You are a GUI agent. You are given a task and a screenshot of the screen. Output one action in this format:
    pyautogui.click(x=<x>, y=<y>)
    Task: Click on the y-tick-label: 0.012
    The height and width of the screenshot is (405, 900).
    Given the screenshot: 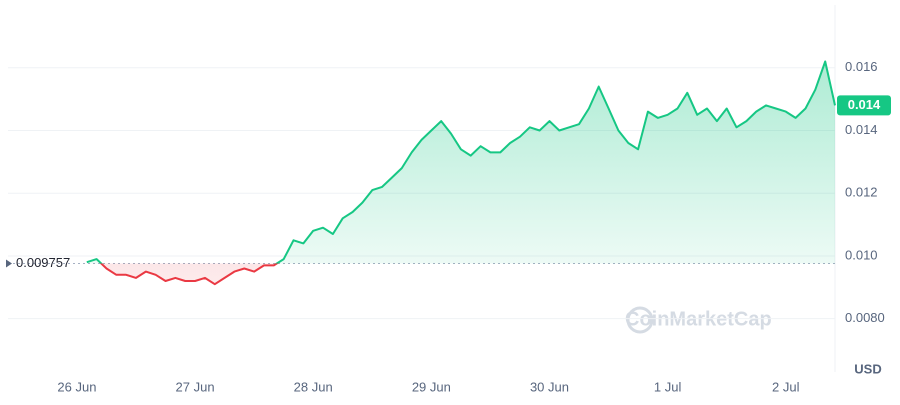 What is the action you would take?
    pyautogui.click(x=861, y=192)
    